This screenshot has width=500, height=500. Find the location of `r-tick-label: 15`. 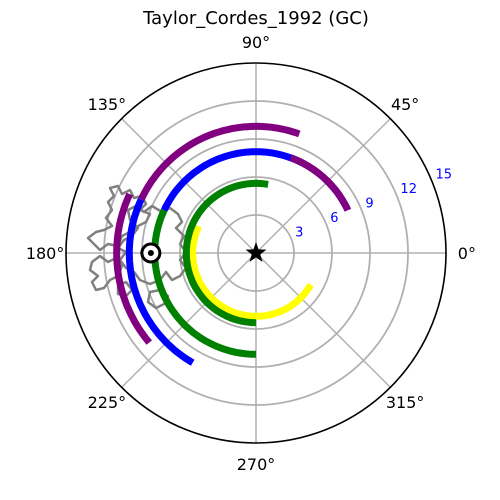

r-tick-label: 15 is located at coordinates (444, 174).